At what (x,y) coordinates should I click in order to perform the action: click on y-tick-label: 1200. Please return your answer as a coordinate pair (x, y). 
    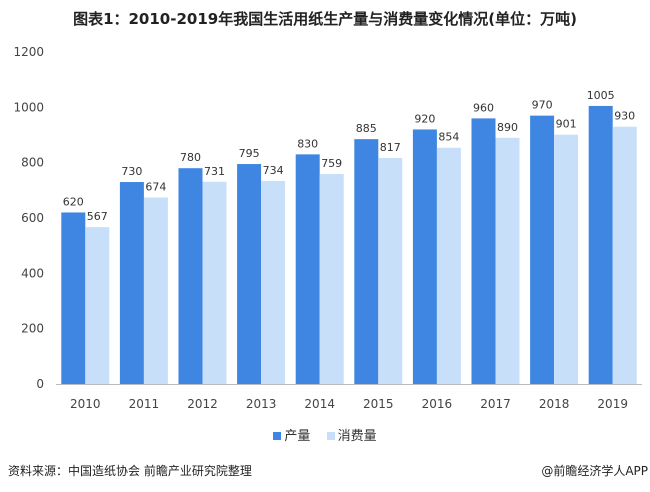
    Looking at the image, I should click on (28, 52).